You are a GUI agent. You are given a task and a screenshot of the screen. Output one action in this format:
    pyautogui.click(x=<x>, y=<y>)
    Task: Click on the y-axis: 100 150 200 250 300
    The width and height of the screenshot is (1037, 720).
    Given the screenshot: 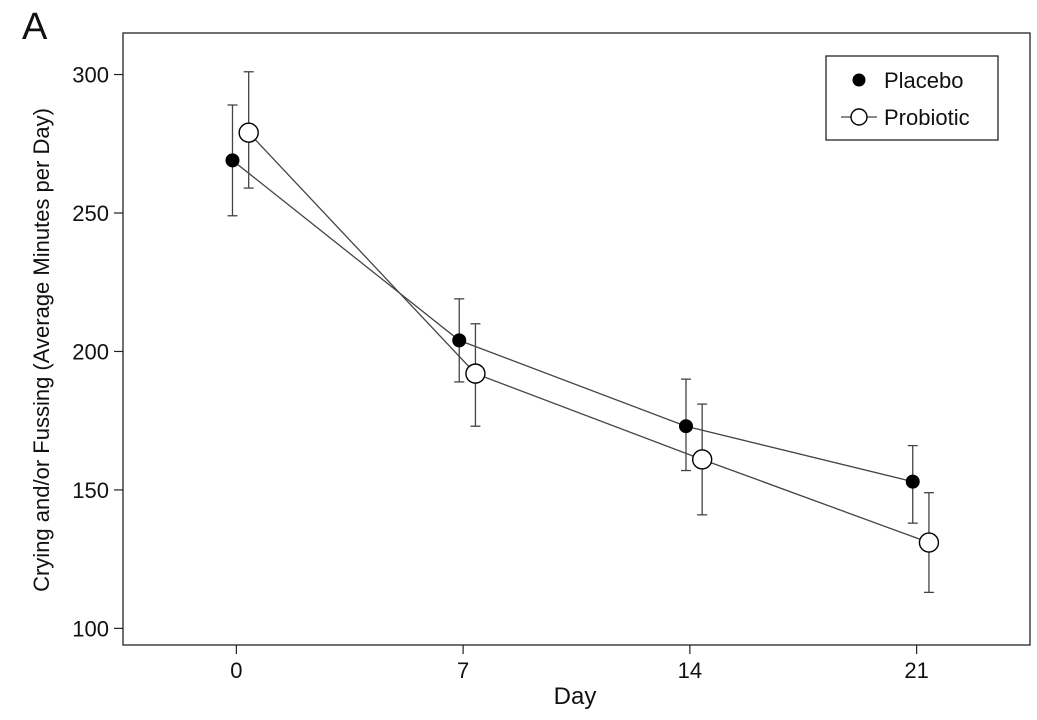 What is the action you would take?
    pyautogui.click(x=97, y=352)
    